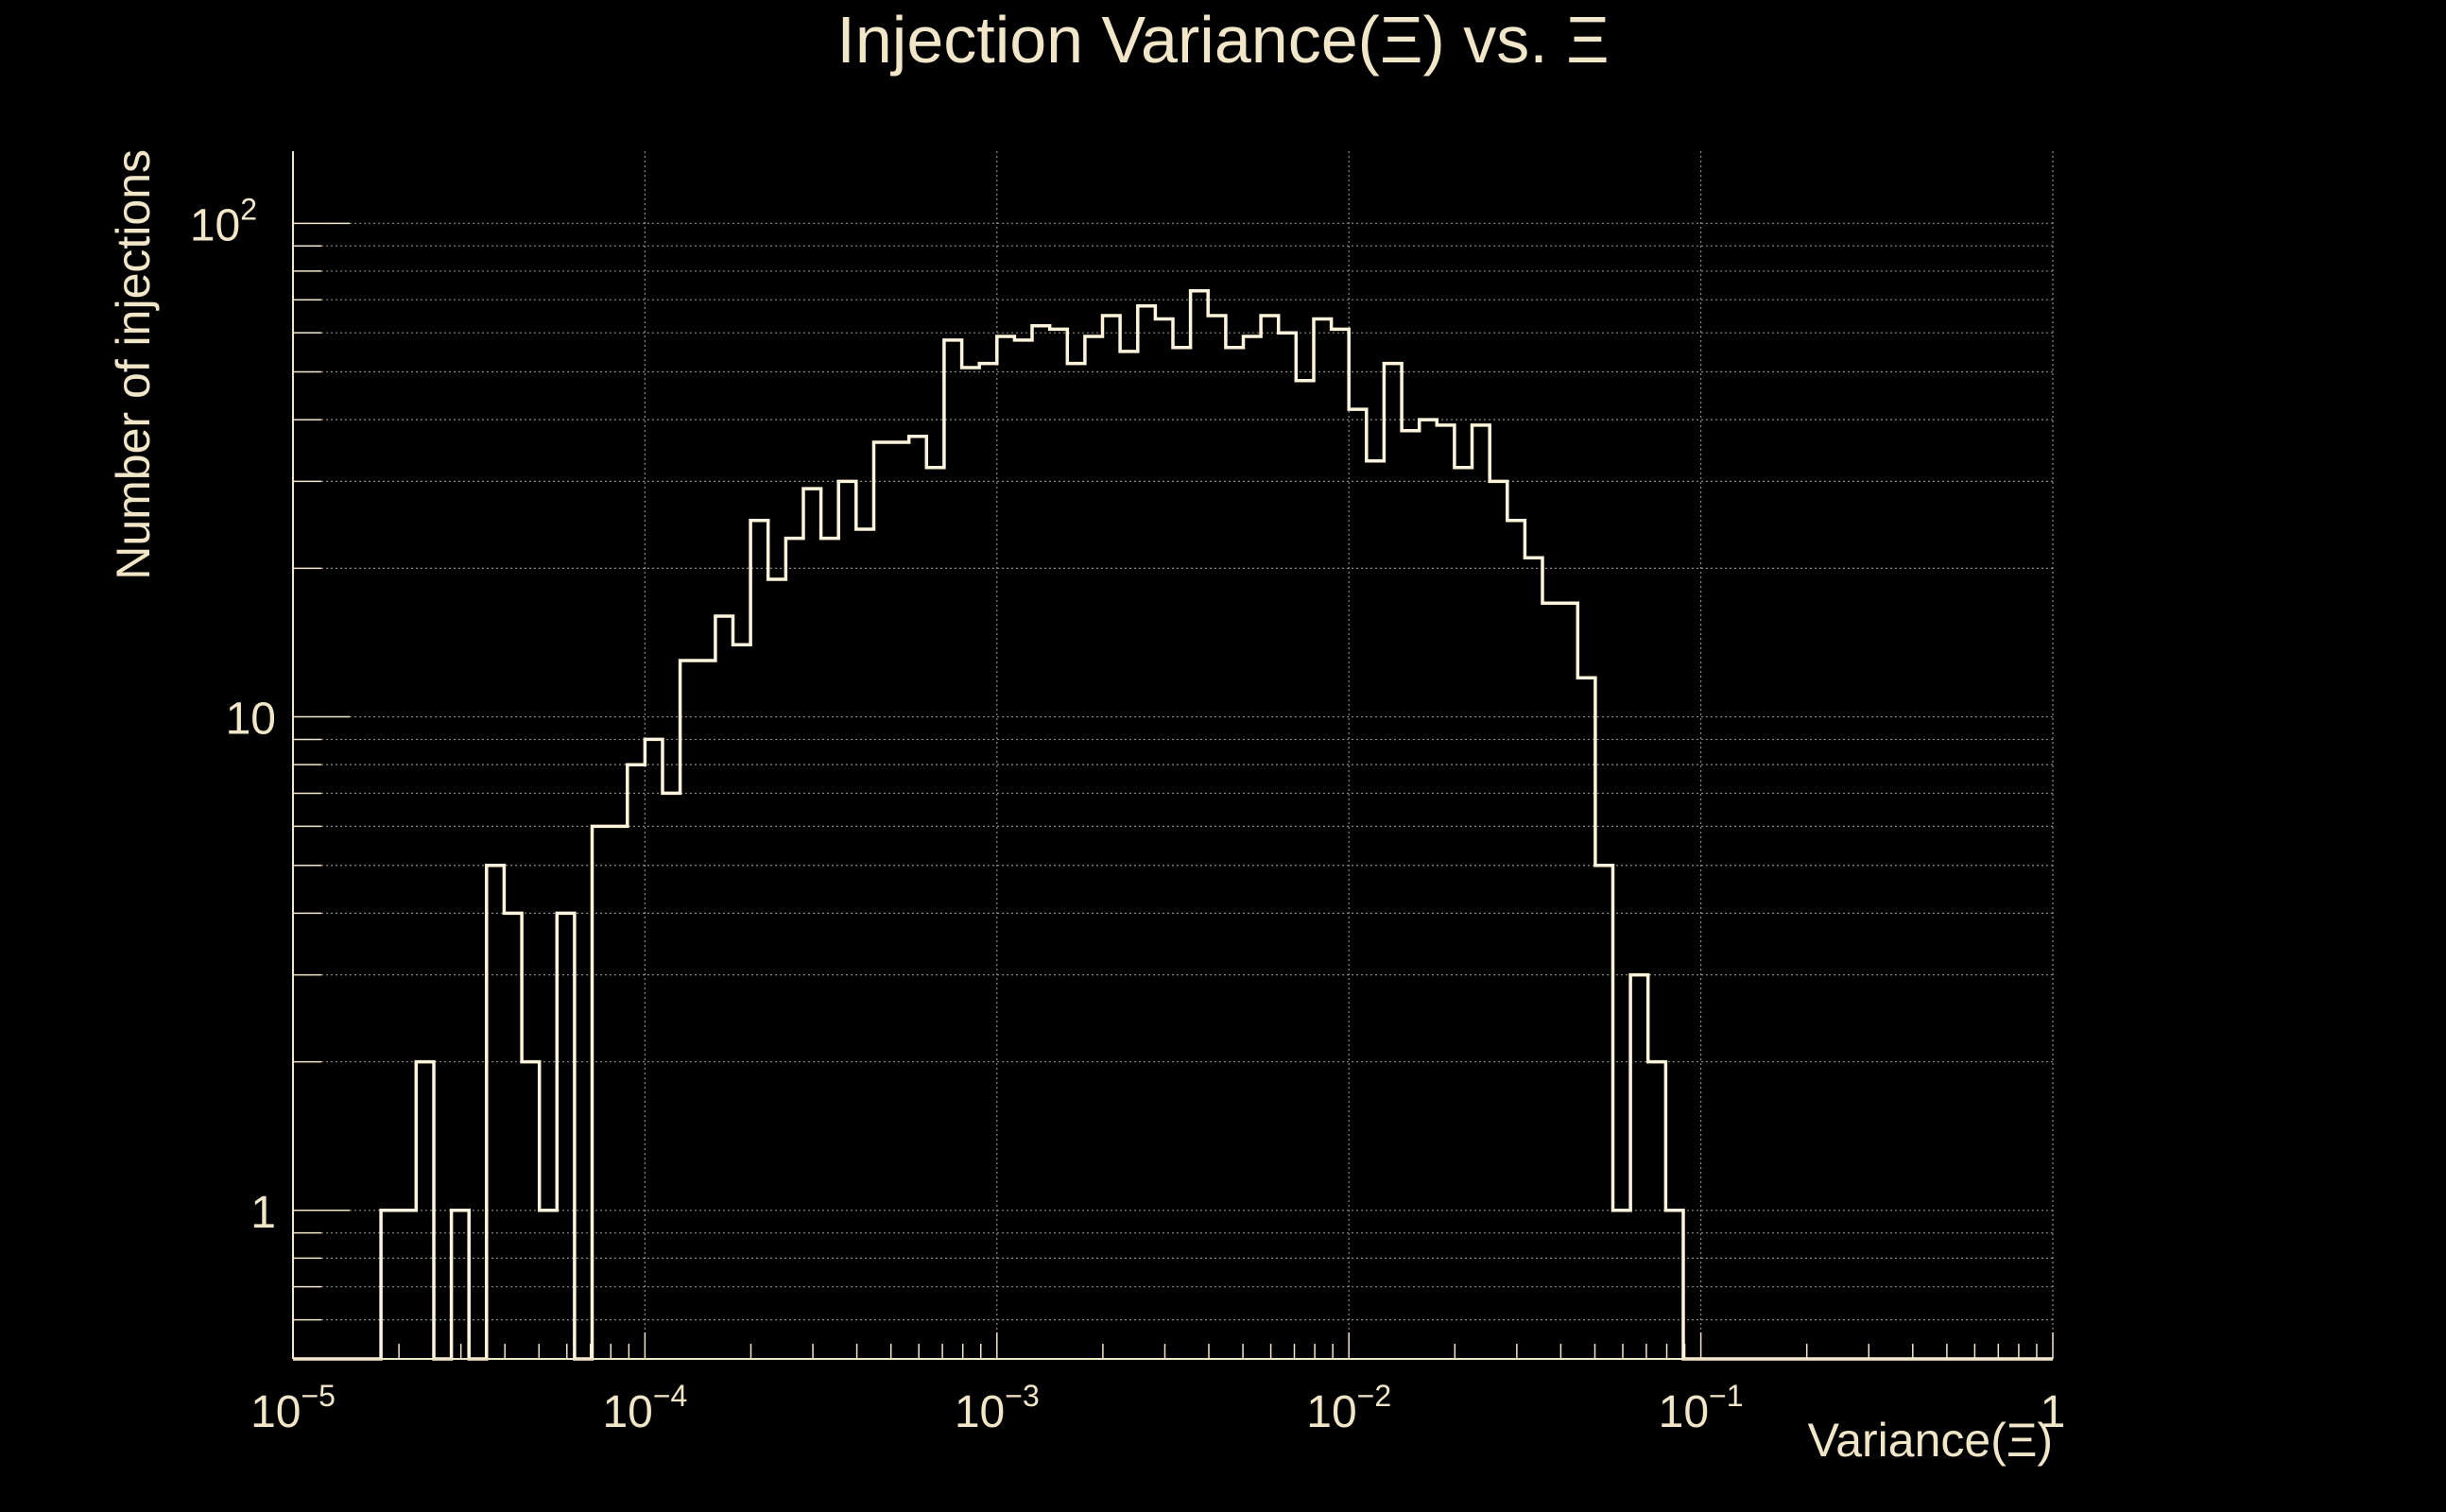 This screenshot has width=2446, height=1512. What do you see at coordinates (1022, 1396) in the screenshot?
I see `x-tick-label-exponent: −3` at bounding box center [1022, 1396].